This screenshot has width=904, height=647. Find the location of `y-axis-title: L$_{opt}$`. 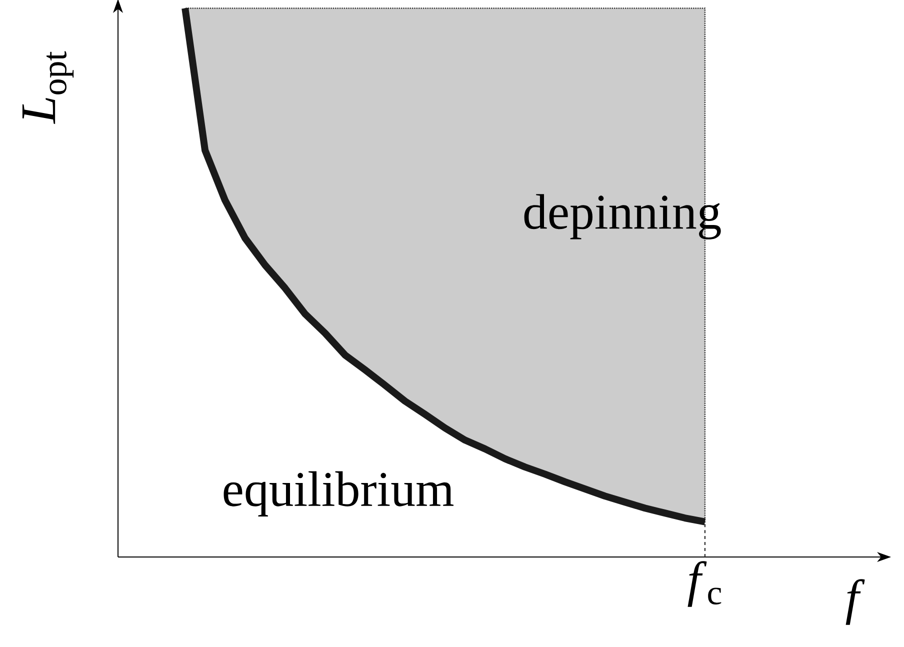

y-axis-title: L$_{opt}$ is located at coordinates (48, 87).